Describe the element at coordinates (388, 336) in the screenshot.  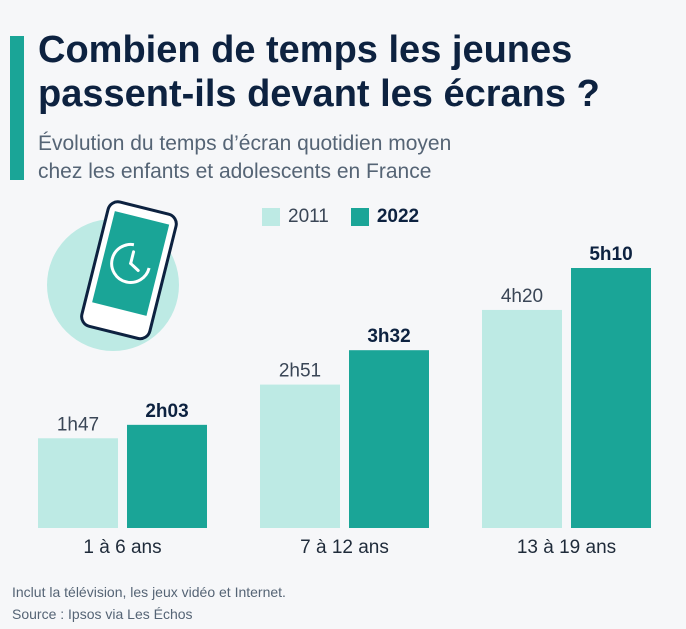
I see `data-label-2022-1: 3h32` at that location.